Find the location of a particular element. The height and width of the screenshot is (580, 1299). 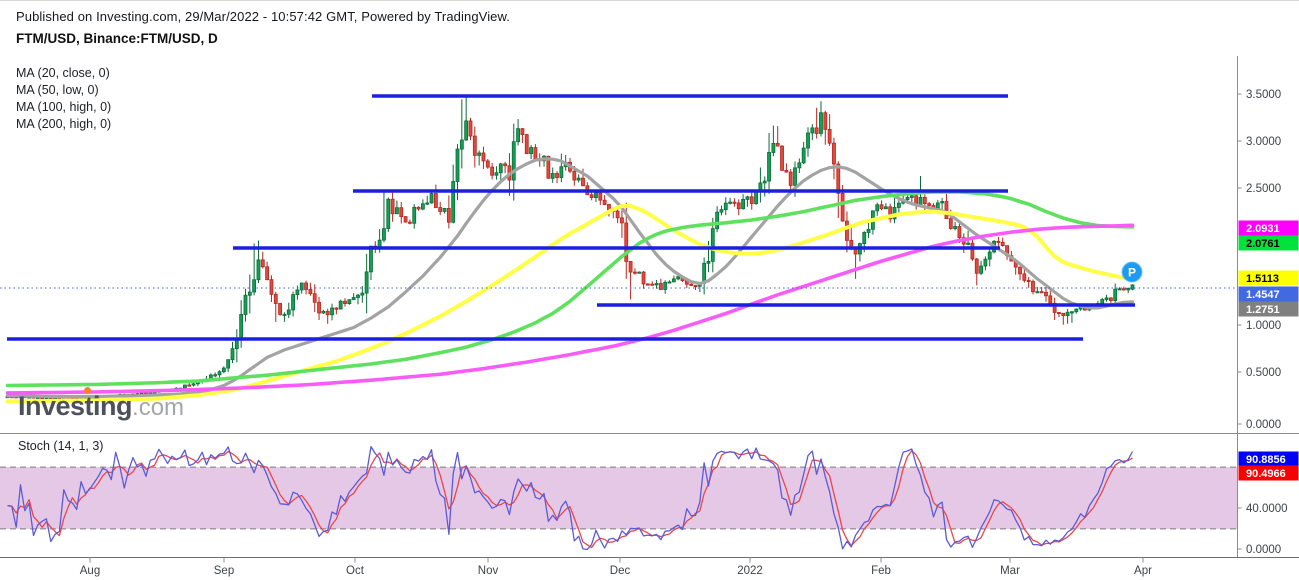

ma-100-label: MA (100, high, 0) is located at coordinates (64, 107).